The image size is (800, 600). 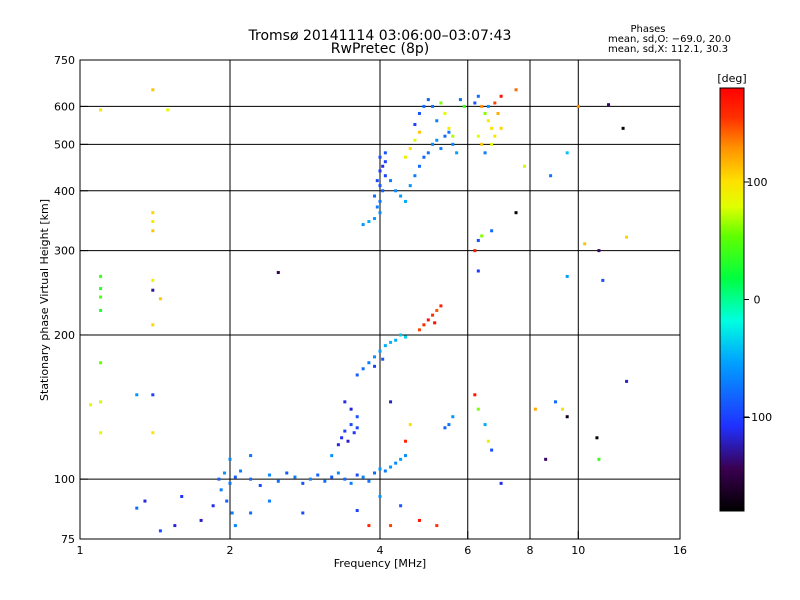 What do you see at coordinates (757, 300) in the screenshot?
I see `colorbar-ticks: 100 0 −100` at bounding box center [757, 300].